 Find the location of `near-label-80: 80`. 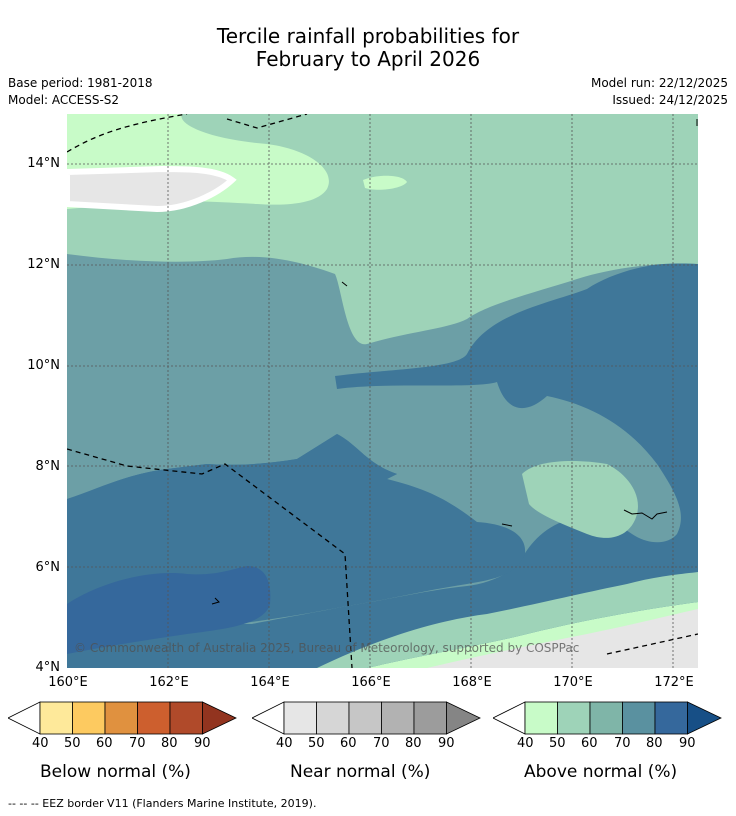

near-label-80: 80 is located at coordinates (413, 743).